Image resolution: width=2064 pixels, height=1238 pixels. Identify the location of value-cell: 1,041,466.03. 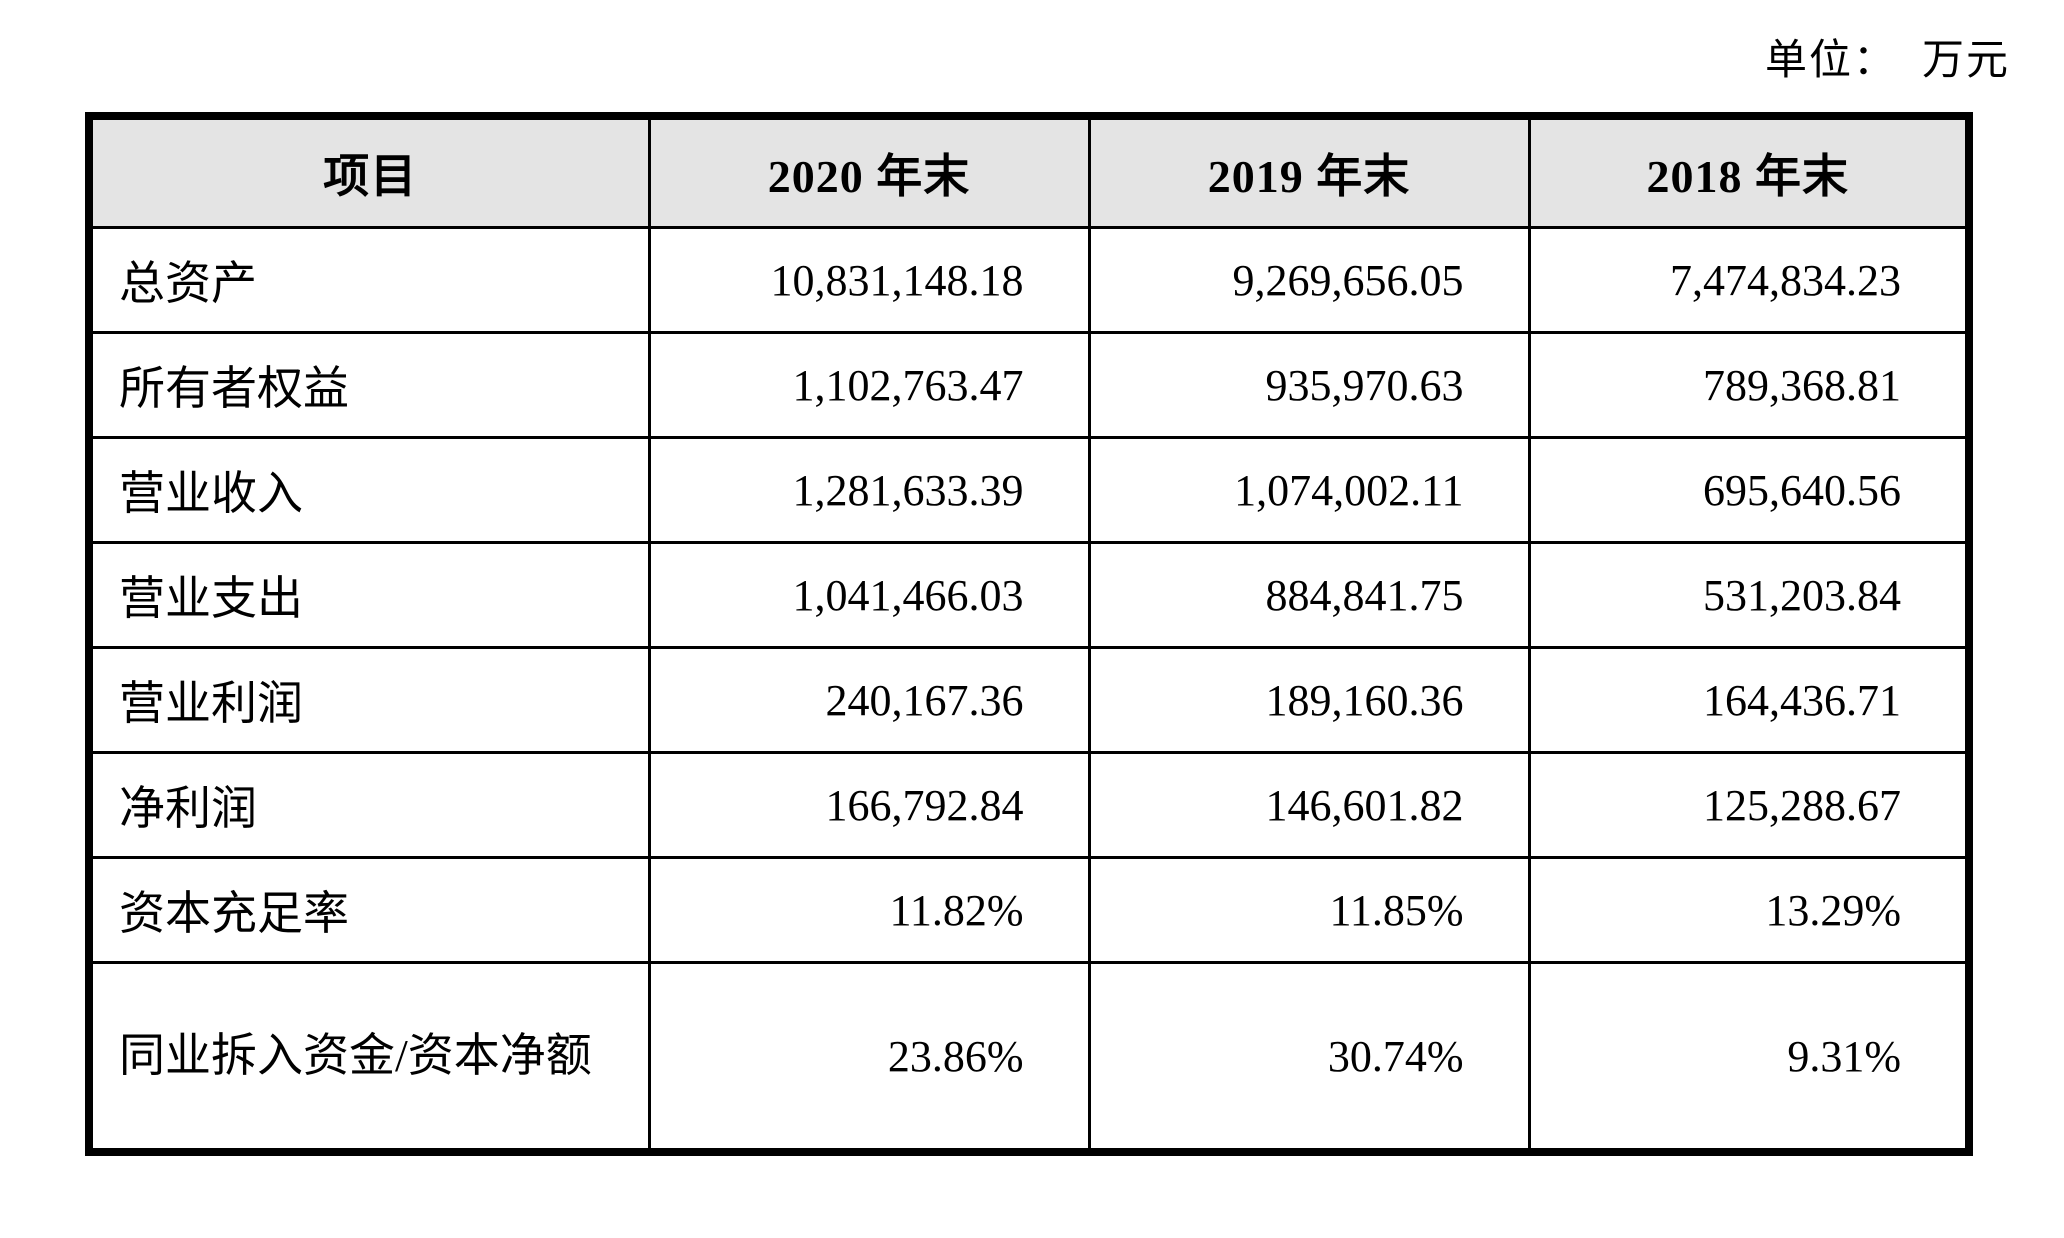
(869, 595).